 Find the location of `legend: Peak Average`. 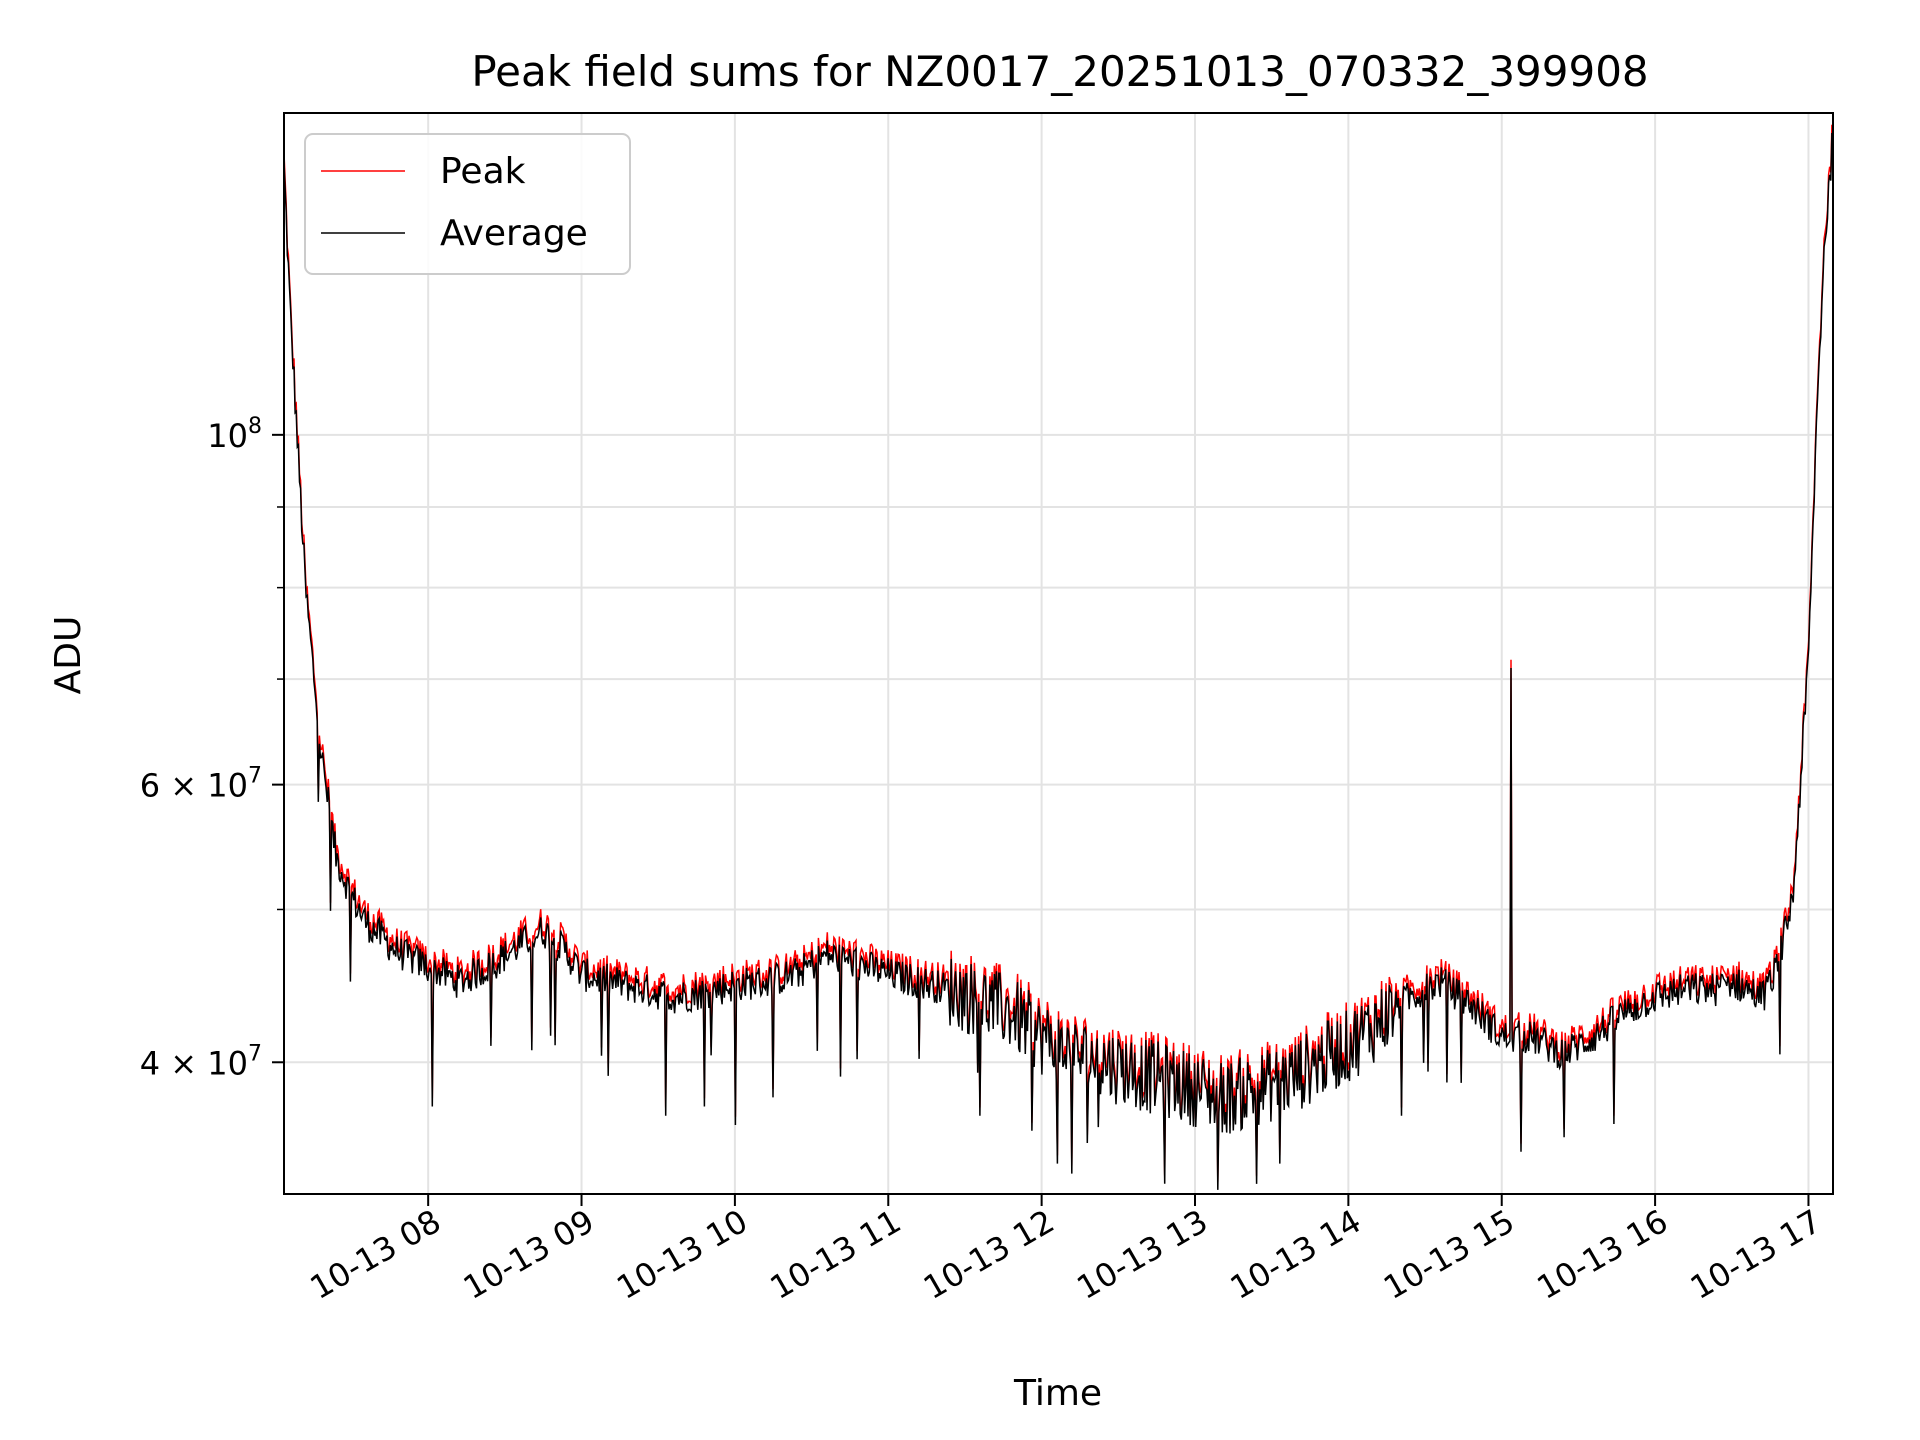

legend: Peak Average is located at coordinates (467, 204).